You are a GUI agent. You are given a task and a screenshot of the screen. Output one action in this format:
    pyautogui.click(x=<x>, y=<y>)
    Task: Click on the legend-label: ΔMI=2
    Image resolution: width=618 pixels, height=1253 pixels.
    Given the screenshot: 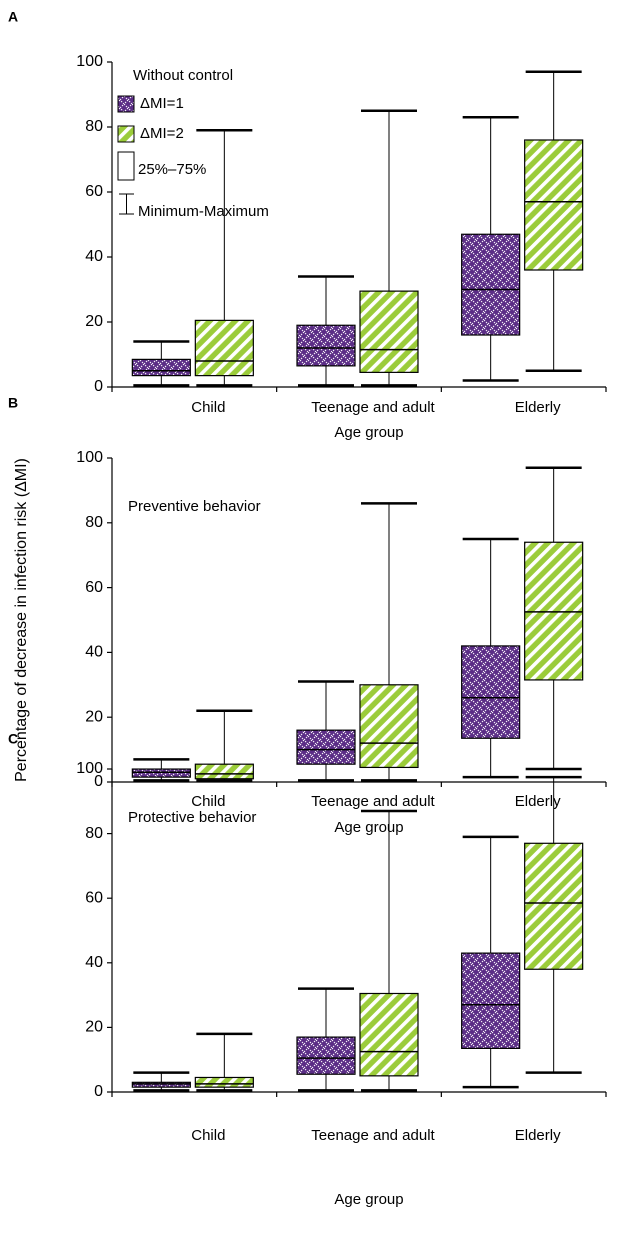 What is the action you would take?
    pyautogui.click(x=162, y=133)
    